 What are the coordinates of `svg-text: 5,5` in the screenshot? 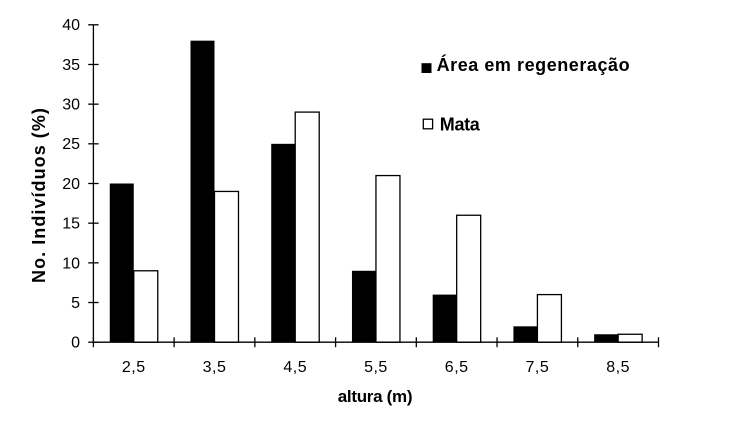 It's located at (376, 367).